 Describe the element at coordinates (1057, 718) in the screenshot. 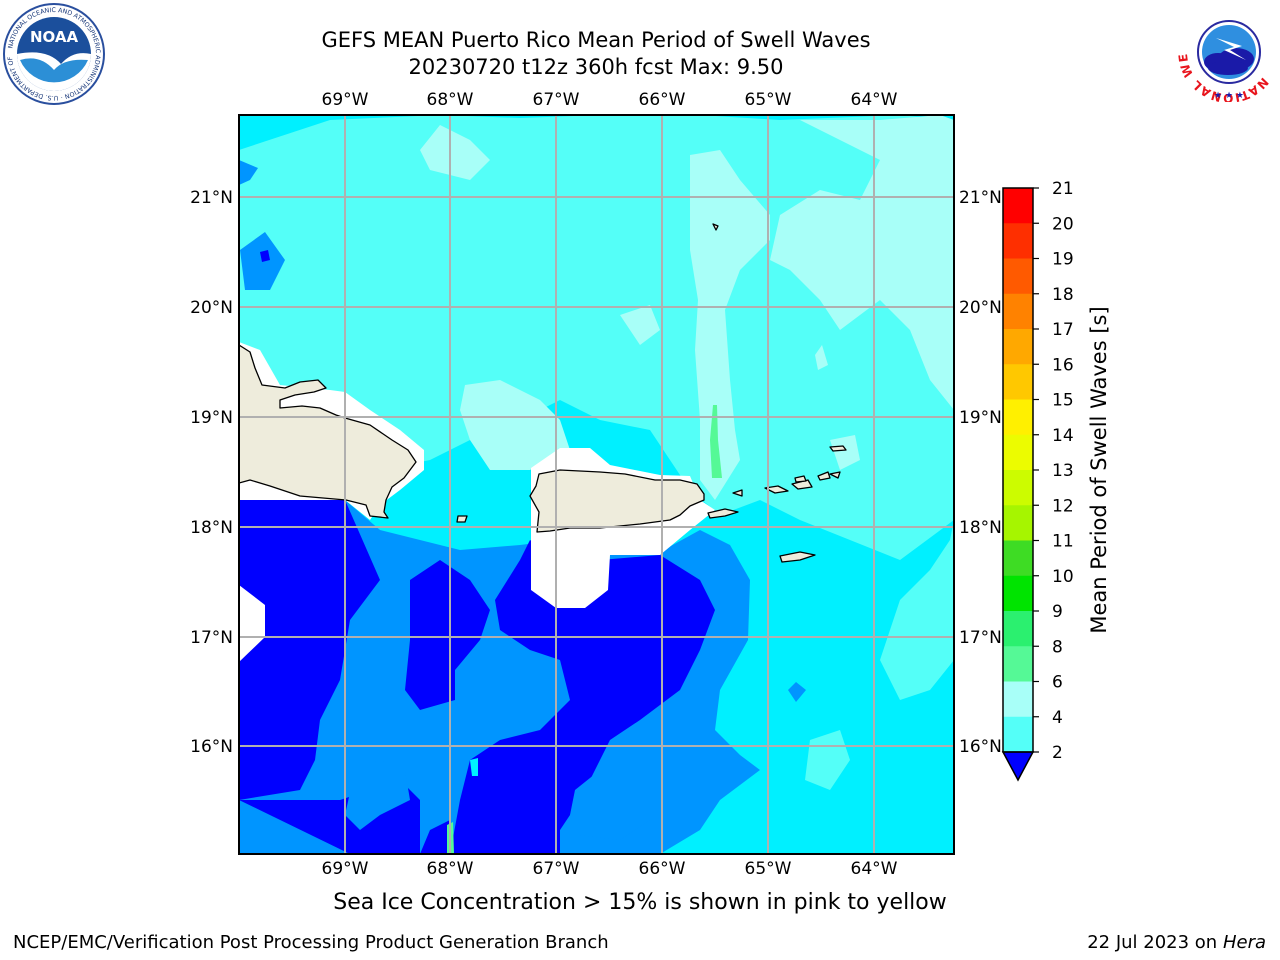

I see `colorbar-tick-label: 4` at that location.